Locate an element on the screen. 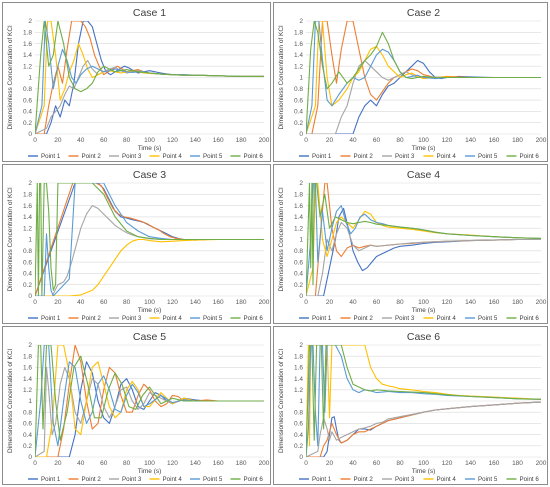  chart-title: Case 4 is located at coordinates (423, 175).